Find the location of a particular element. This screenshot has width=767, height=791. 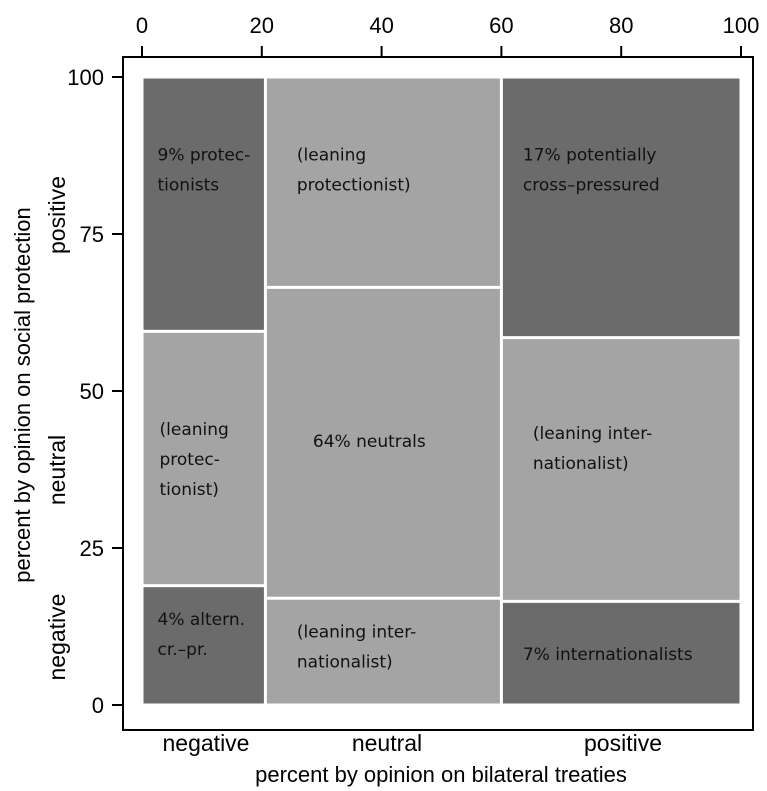

y-category-positive: positive is located at coordinates (57, 215).